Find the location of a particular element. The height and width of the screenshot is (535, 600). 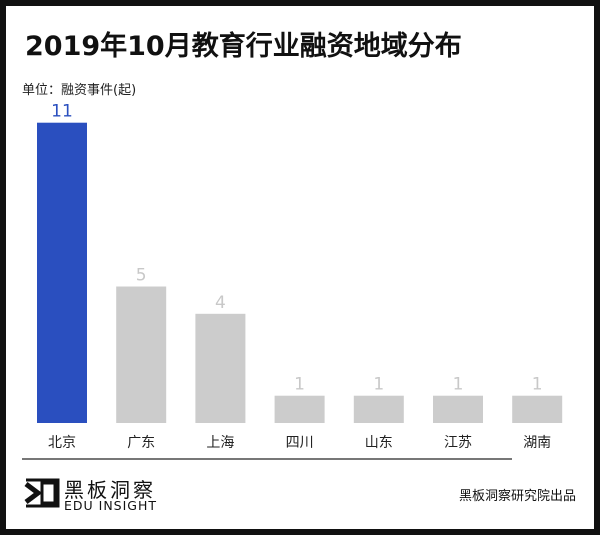

category-label-5: 江苏 is located at coordinates (458, 443).